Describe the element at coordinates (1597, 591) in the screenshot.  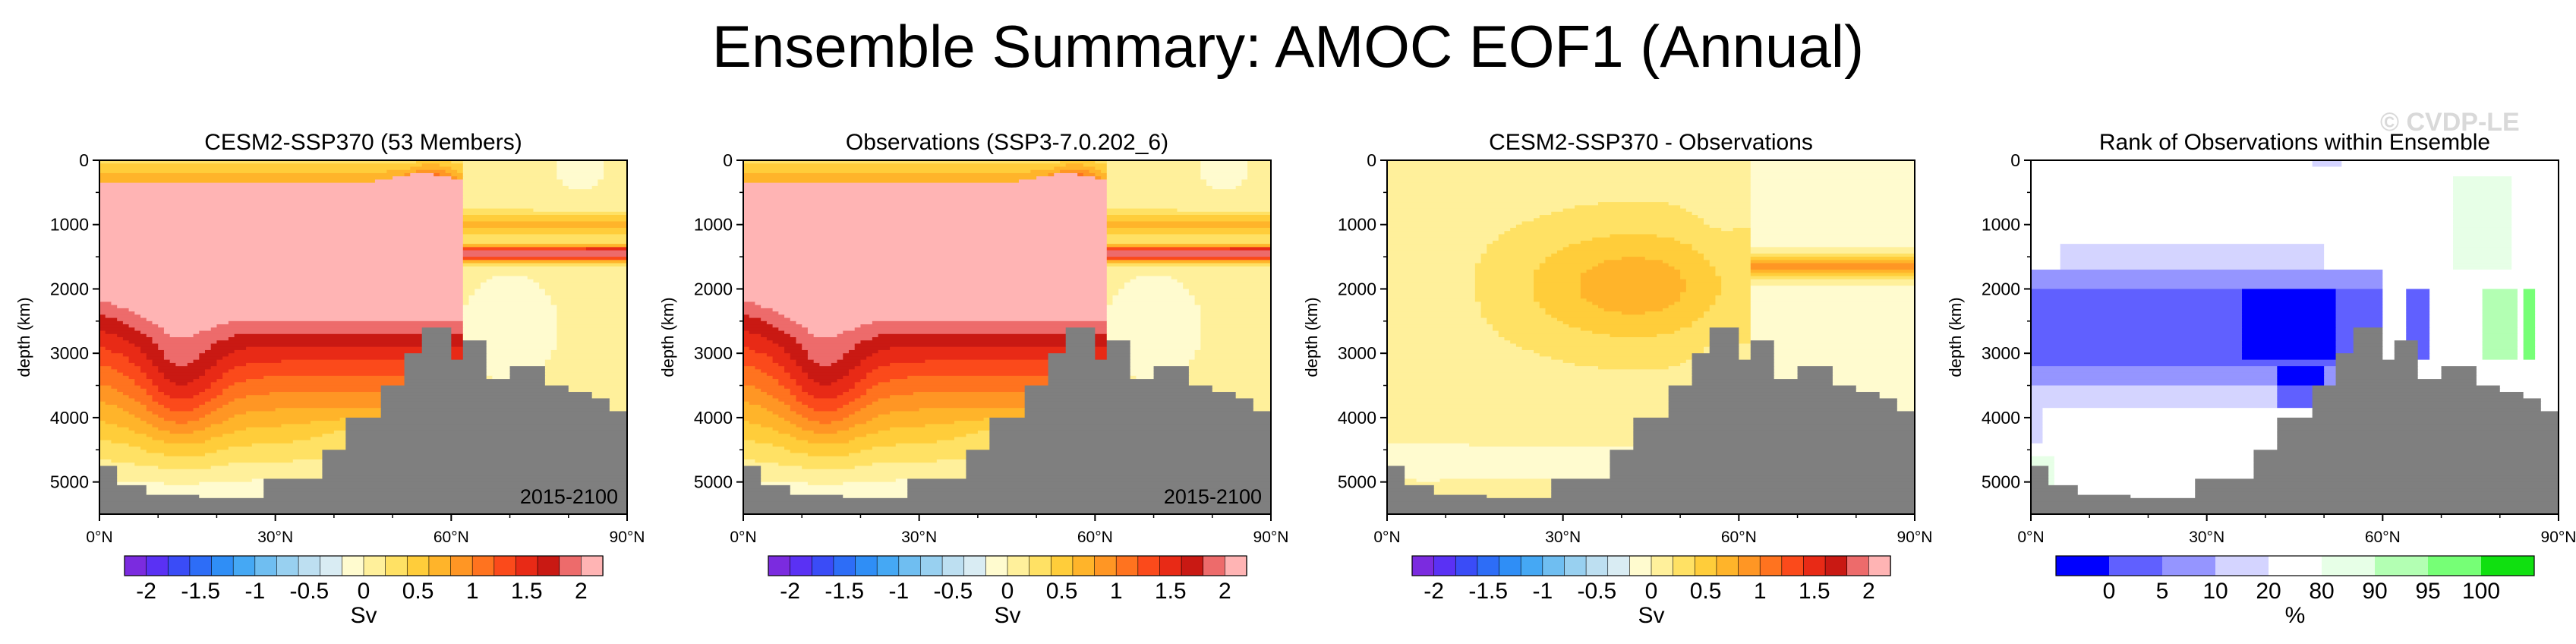
I see `colorbar-tick-label: -0.5` at that location.